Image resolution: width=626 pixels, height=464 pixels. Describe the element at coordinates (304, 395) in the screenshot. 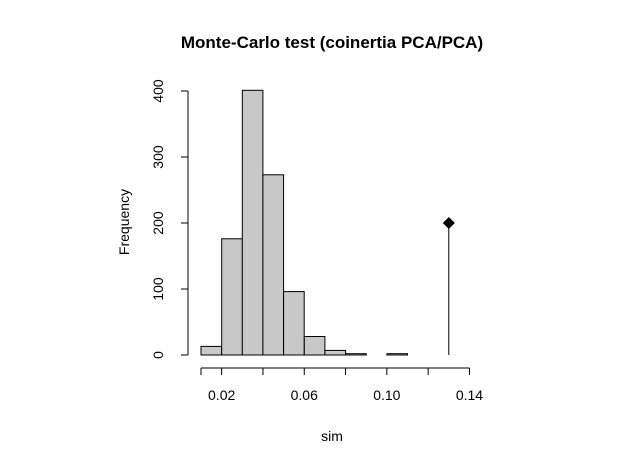

I see `x-axis-tick-label-1: 0.06` at that location.